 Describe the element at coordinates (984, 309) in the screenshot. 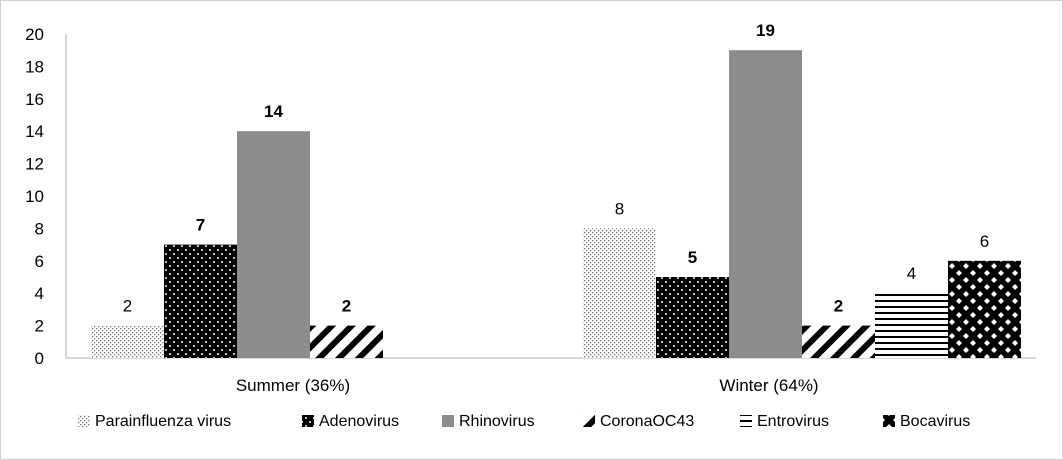

I see `bar-bocavirus-winter` at that location.